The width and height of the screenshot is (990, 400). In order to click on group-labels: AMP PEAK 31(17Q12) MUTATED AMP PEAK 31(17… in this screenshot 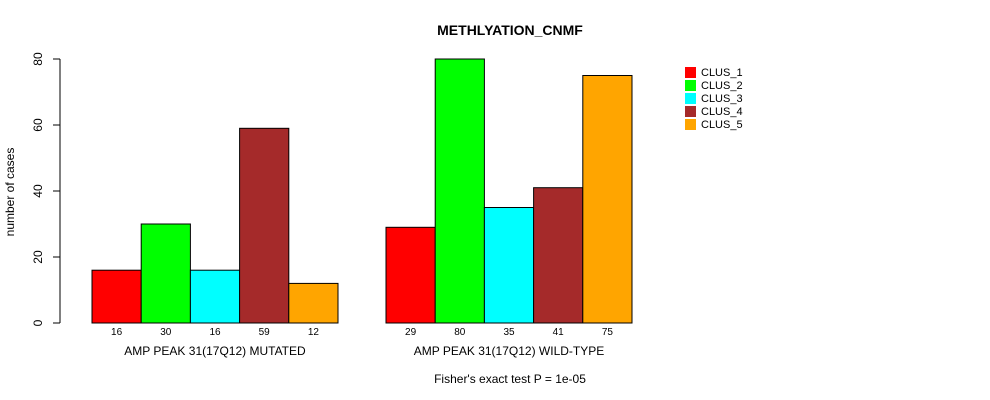, I will do `click(364, 351)`.